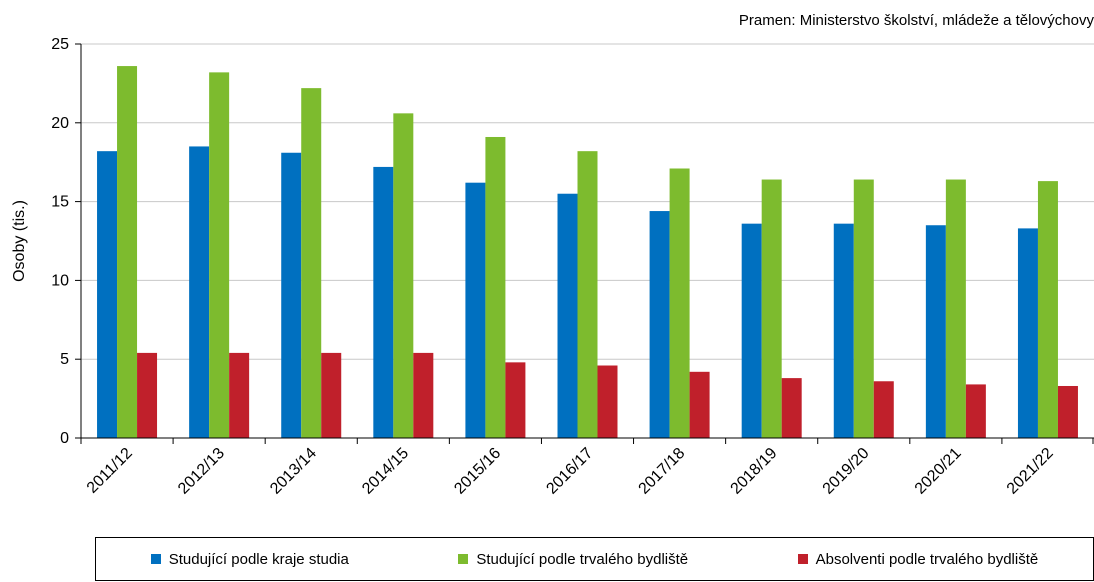  What do you see at coordinates (927, 559) in the screenshot?
I see `legend-label-absolventi-bydliste: Absolventi podle trvalého bydliště` at bounding box center [927, 559].